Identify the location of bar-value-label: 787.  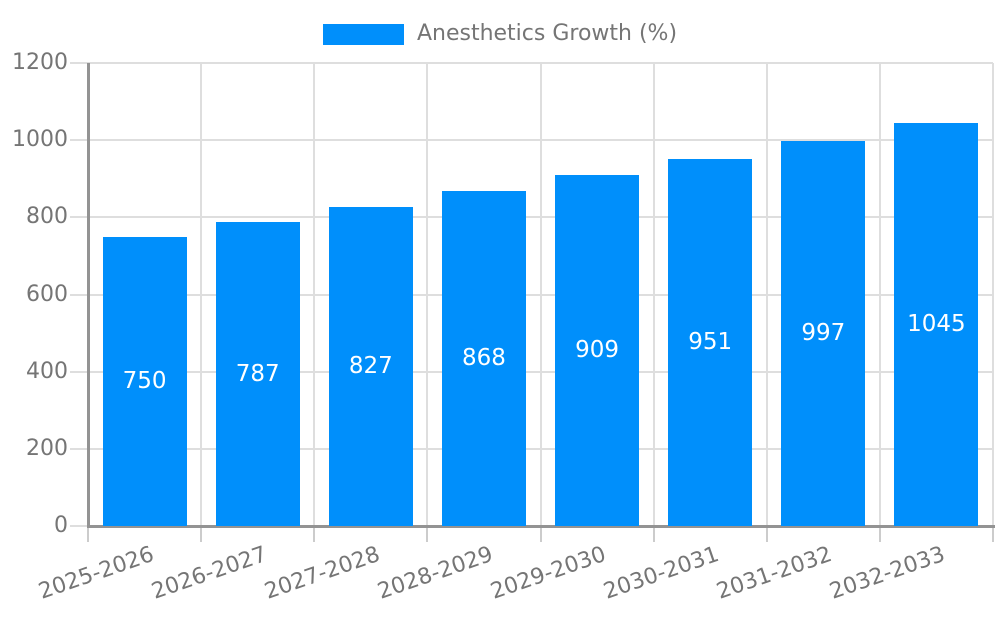
(257, 373).